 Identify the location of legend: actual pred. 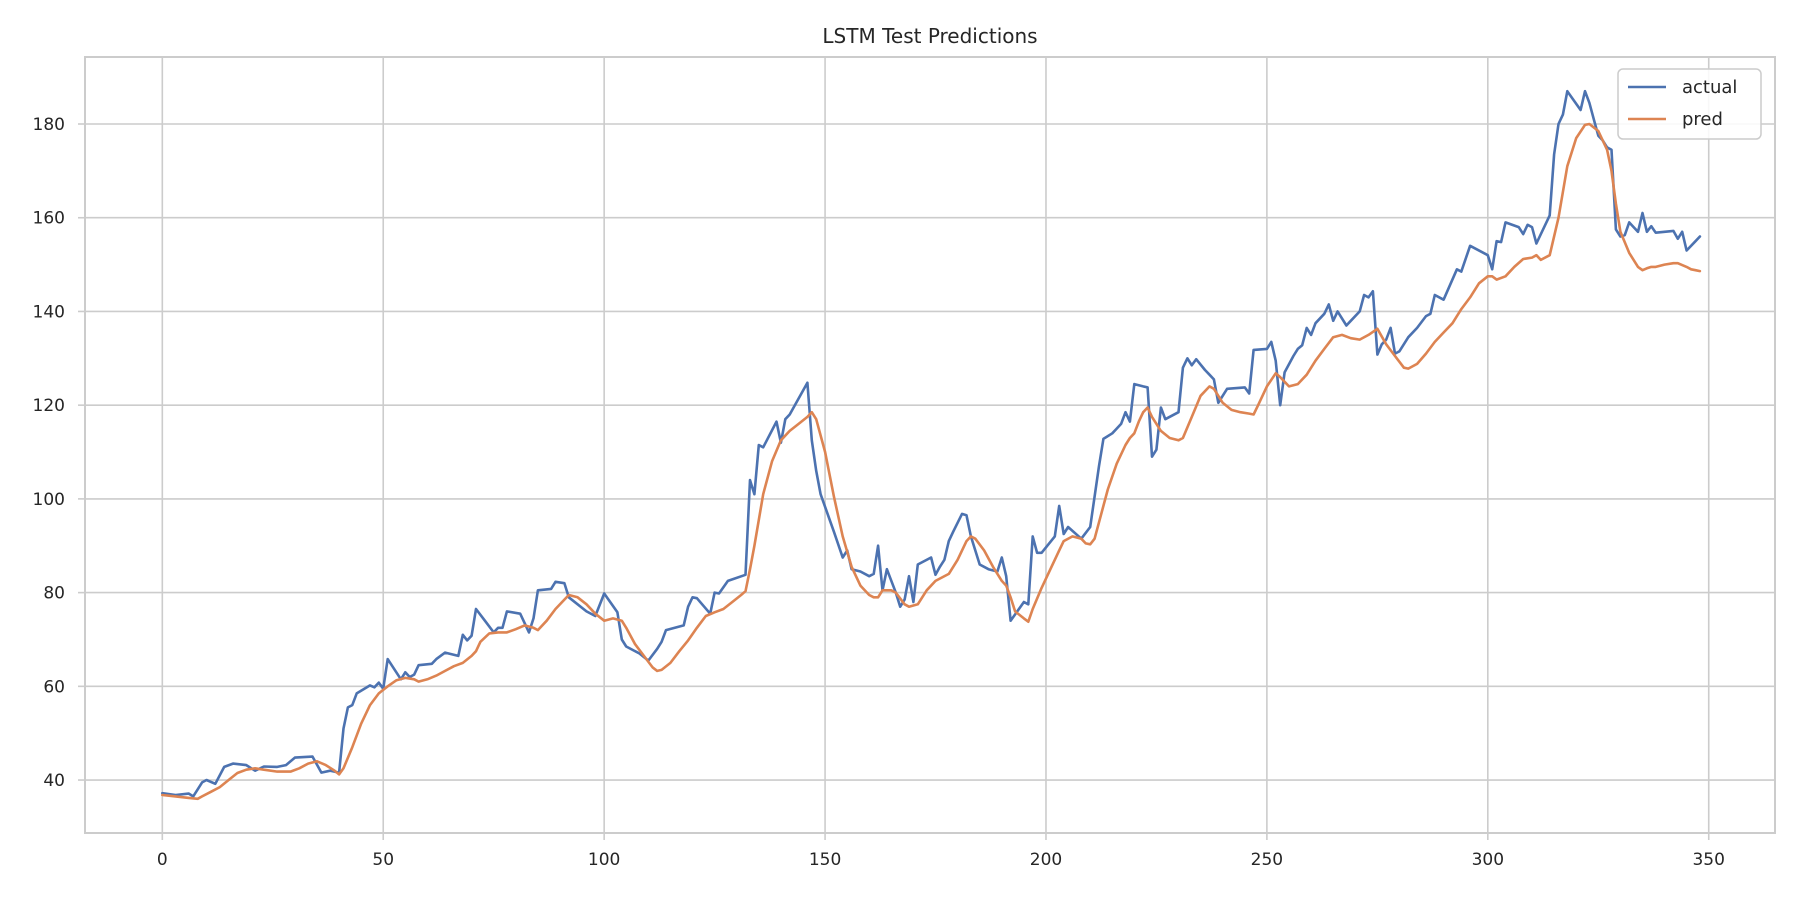
(1689, 104).